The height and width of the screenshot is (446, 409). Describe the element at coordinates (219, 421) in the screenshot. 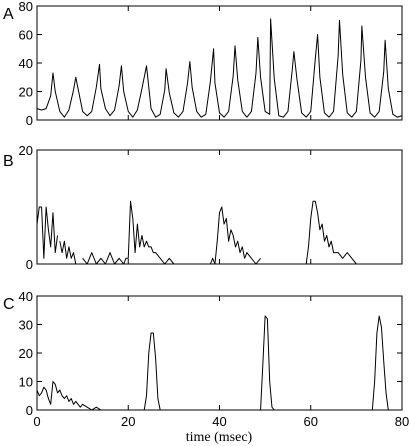

I see `x-tick-label: 40` at that location.